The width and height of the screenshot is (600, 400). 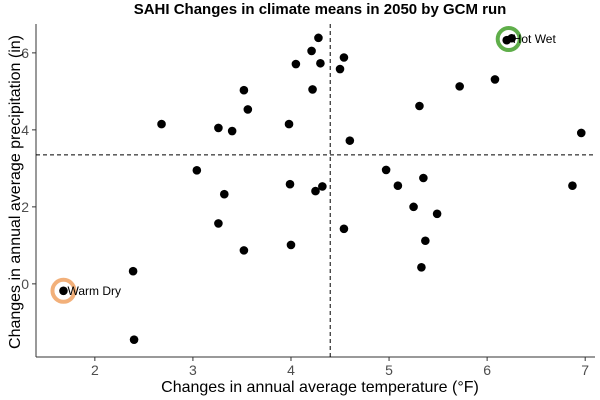 I want to click on y-tick-label: 6, so click(x=25, y=53).